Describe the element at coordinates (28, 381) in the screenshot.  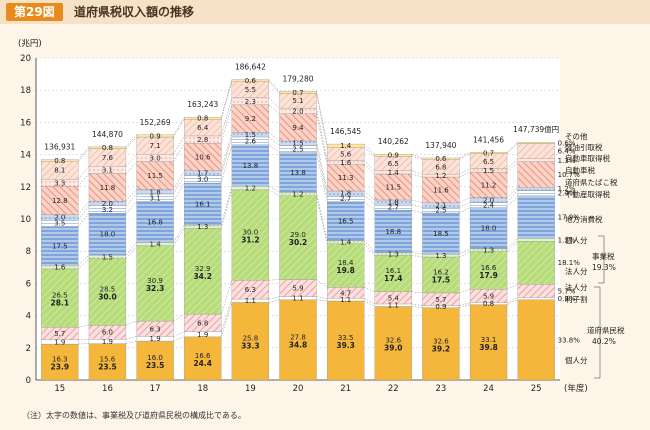
I see `y-tick-label: 0` at that location.